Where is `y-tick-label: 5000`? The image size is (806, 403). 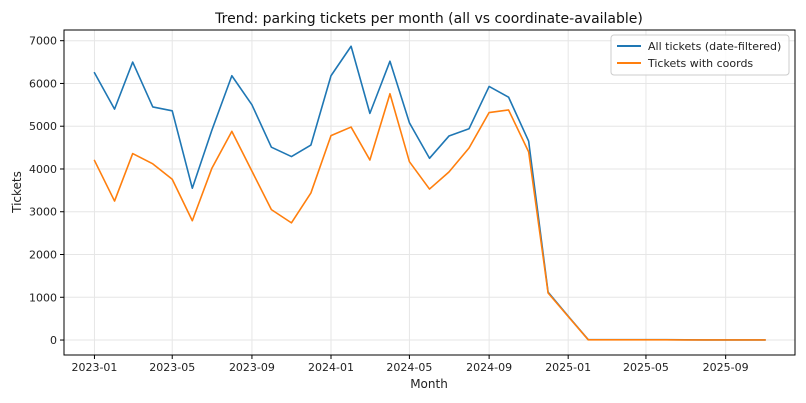
y-tick-label: 5000 is located at coordinates (43, 126).